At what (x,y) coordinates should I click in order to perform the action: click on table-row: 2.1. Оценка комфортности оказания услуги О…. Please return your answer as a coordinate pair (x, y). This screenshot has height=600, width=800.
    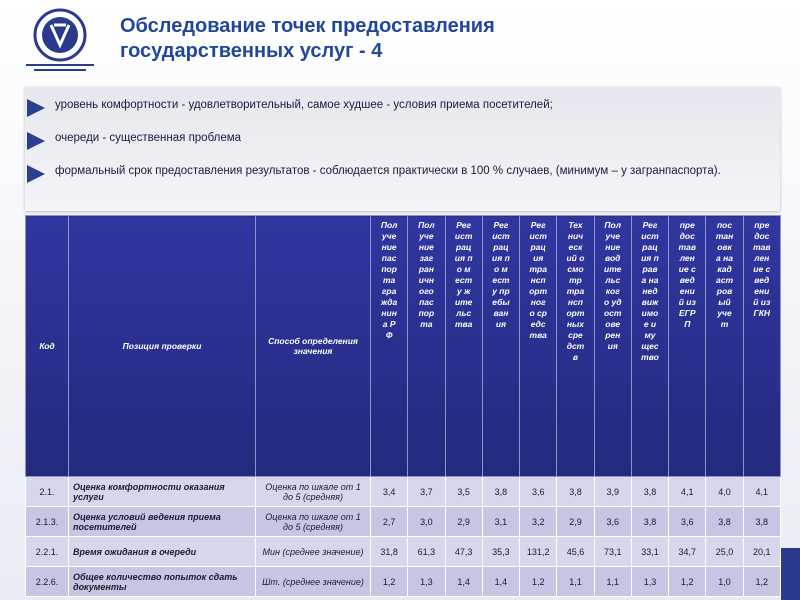
    Looking at the image, I should click on (403, 491).